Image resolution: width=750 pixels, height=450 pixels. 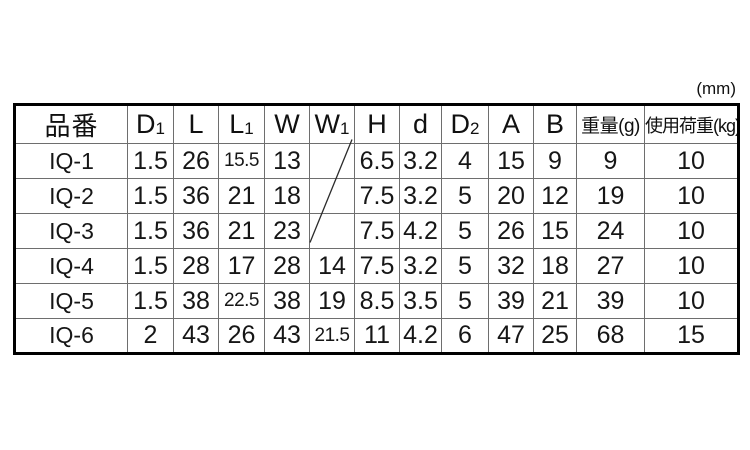 What do you see at coordinates (287, 124) in the screenshot?
I see `col-header-w: W` at bounding box center [287, 124].